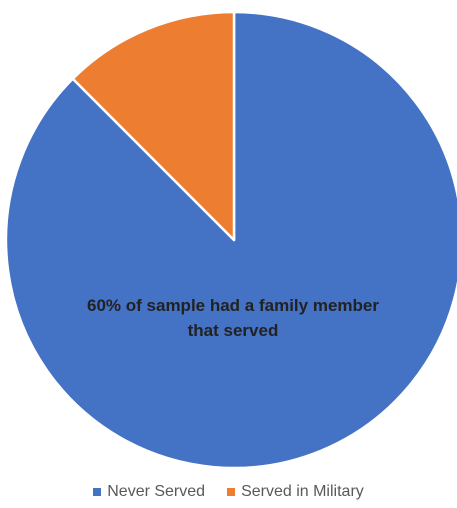 The width and height of the screenshot is (457, 508). I want to click on legend-item-served-in-military: Served in Military, so click(295, 492).